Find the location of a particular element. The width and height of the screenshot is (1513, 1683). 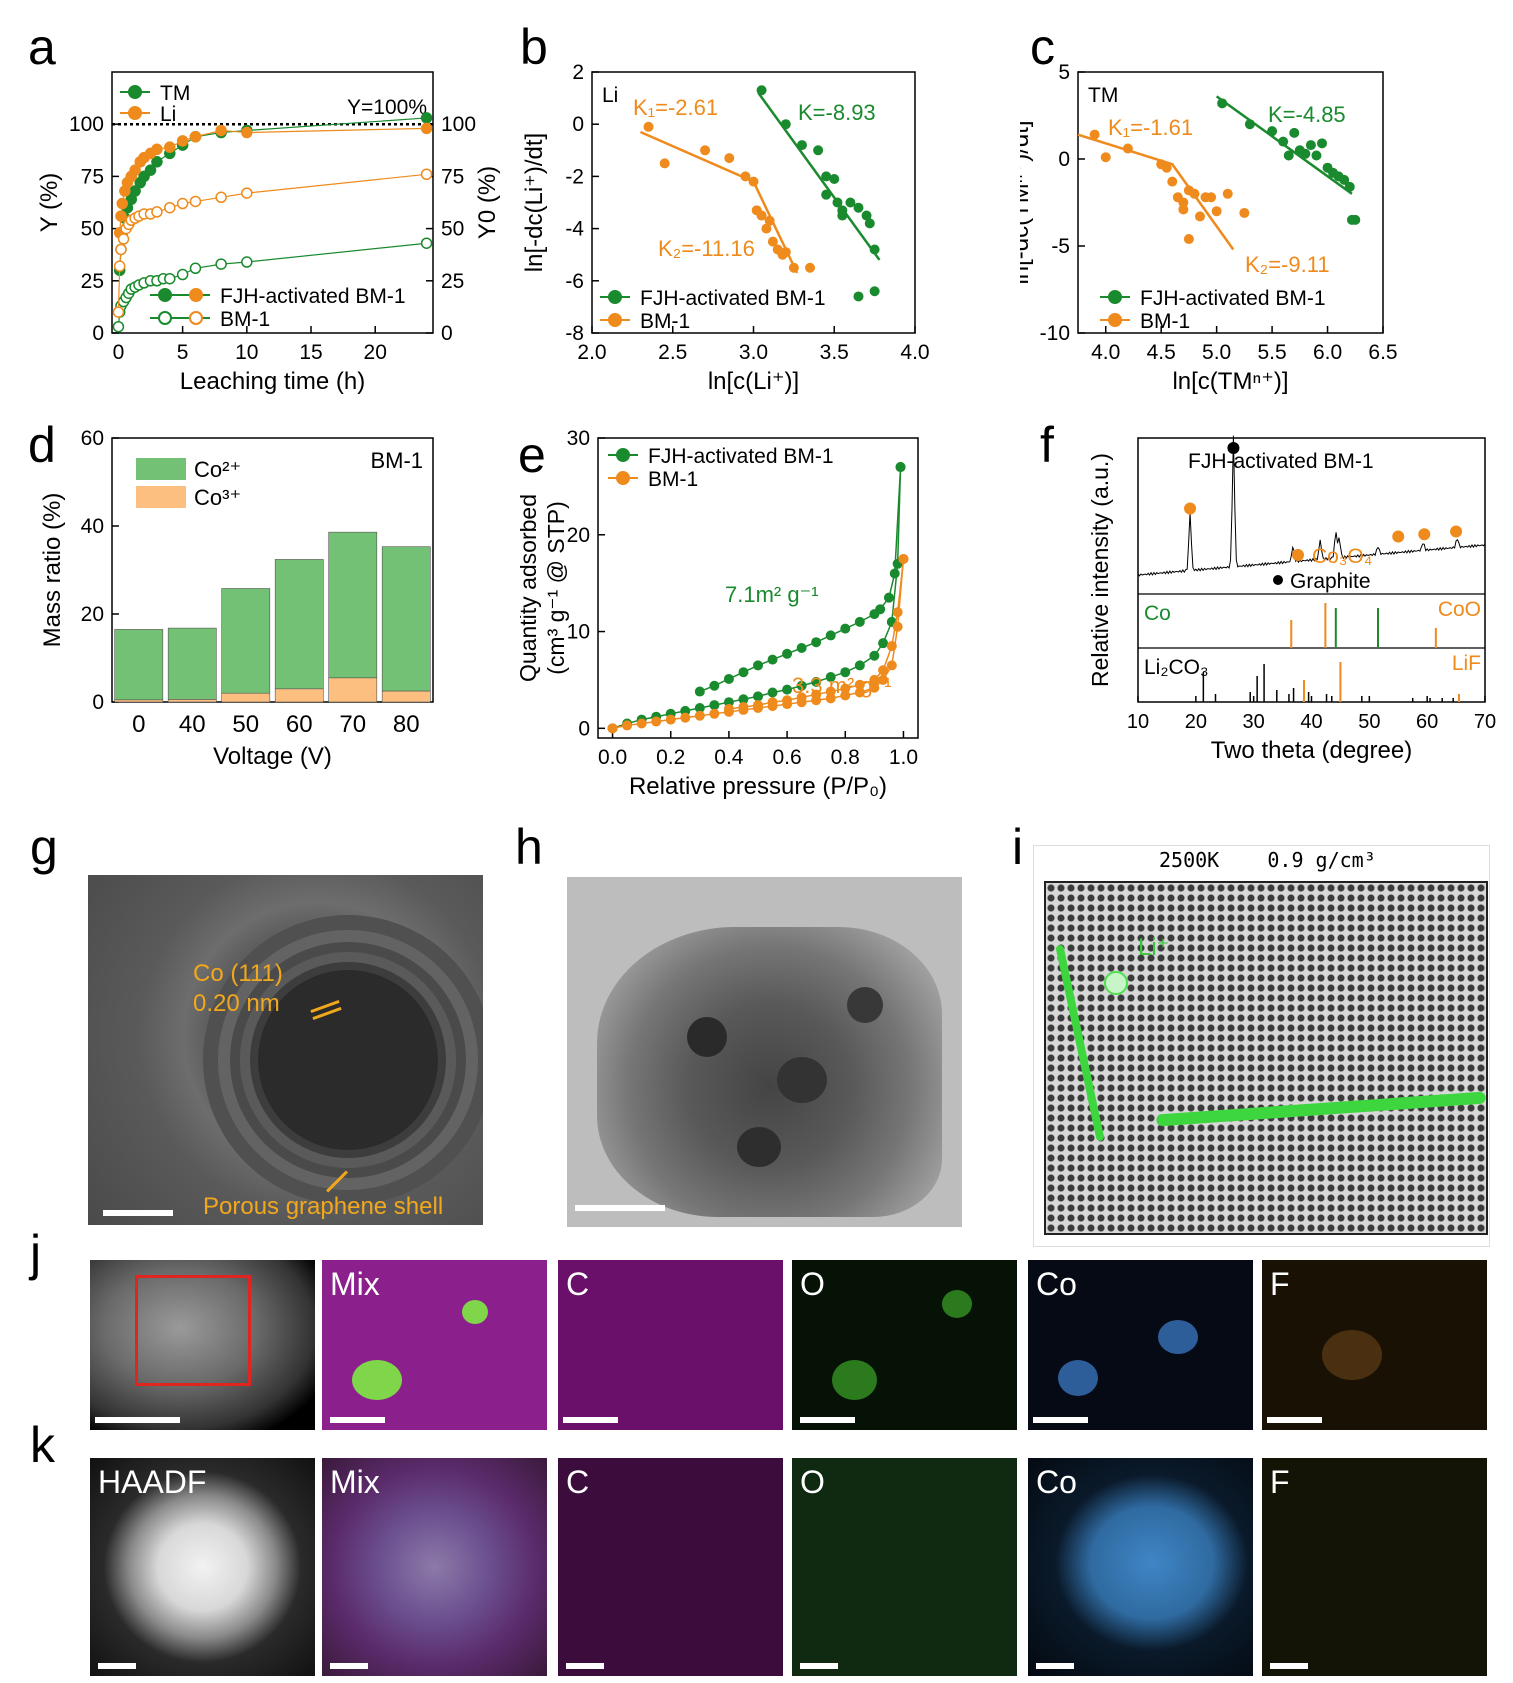

x-axis-label: Leaching time (h) is located at coordinates (272, 381).